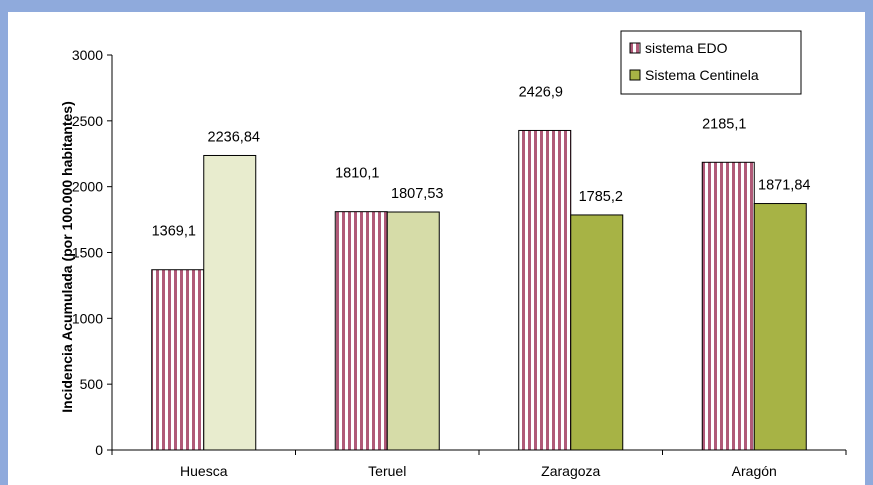  Describe the element at coordinates (754, 471) in the screenshot. I see `x-tick-label: Aragón` at that location.